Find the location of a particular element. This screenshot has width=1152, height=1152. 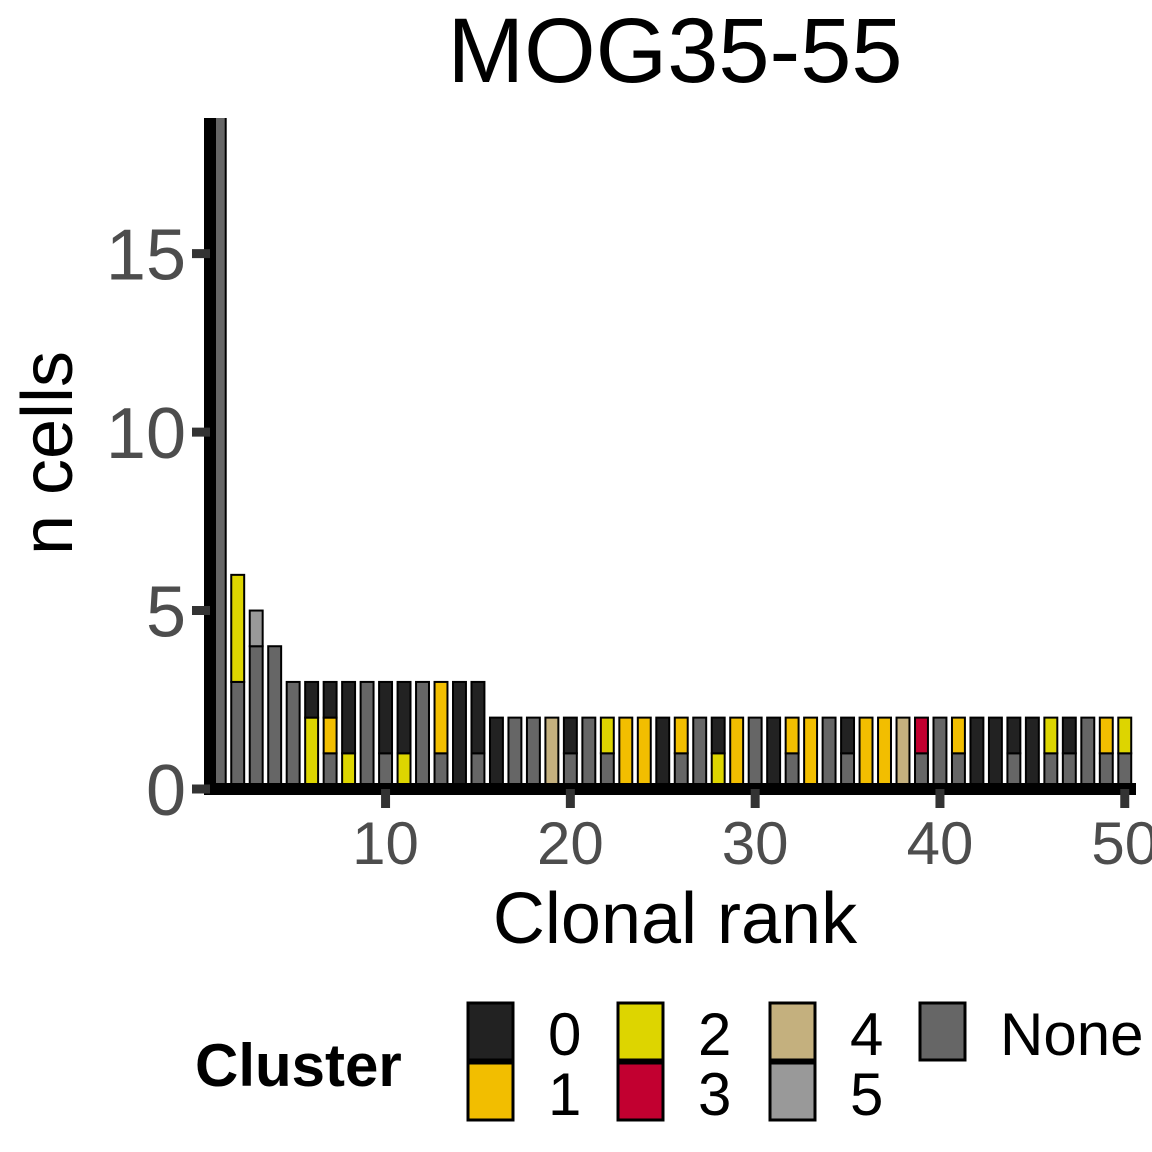

bar-rank-2-cluster-None is located at coordinates (238, 734).